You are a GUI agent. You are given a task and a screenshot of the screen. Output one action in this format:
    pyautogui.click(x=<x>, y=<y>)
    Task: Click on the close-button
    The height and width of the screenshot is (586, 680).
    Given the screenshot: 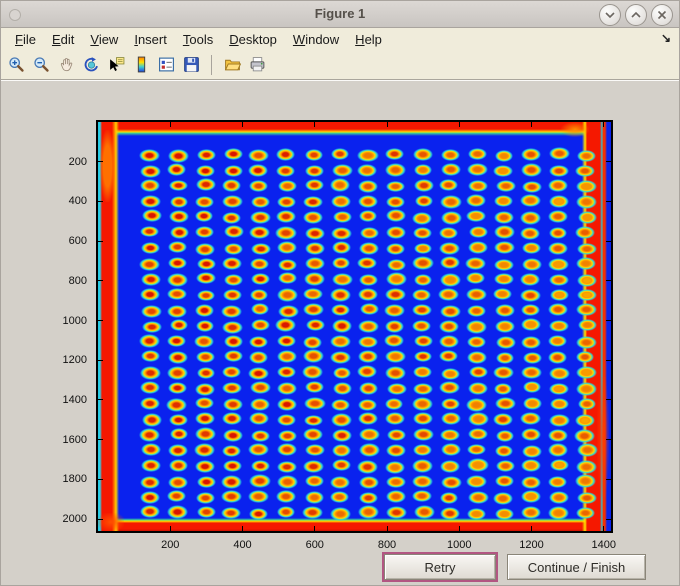 What is the action you would take?
    pyautogui.click(x=662, y=15)
    